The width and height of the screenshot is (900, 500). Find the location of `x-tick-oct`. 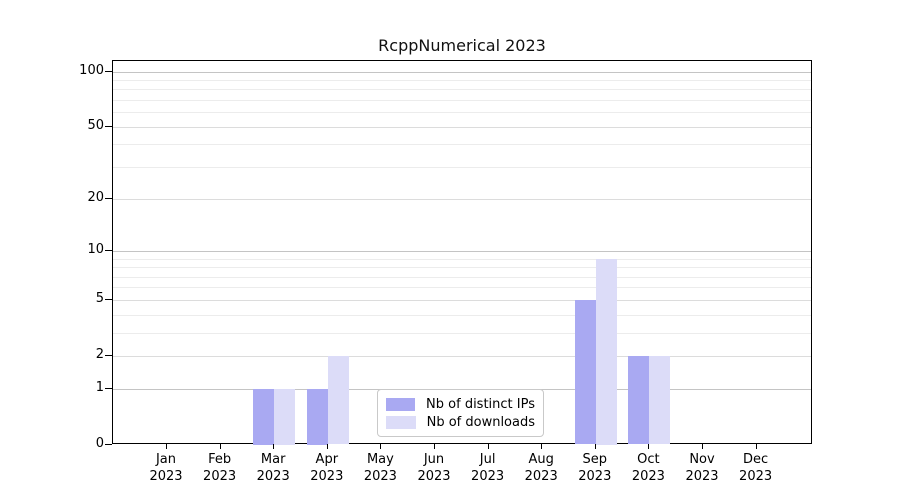

x-tick-oct is located at coordinates (649, 446).